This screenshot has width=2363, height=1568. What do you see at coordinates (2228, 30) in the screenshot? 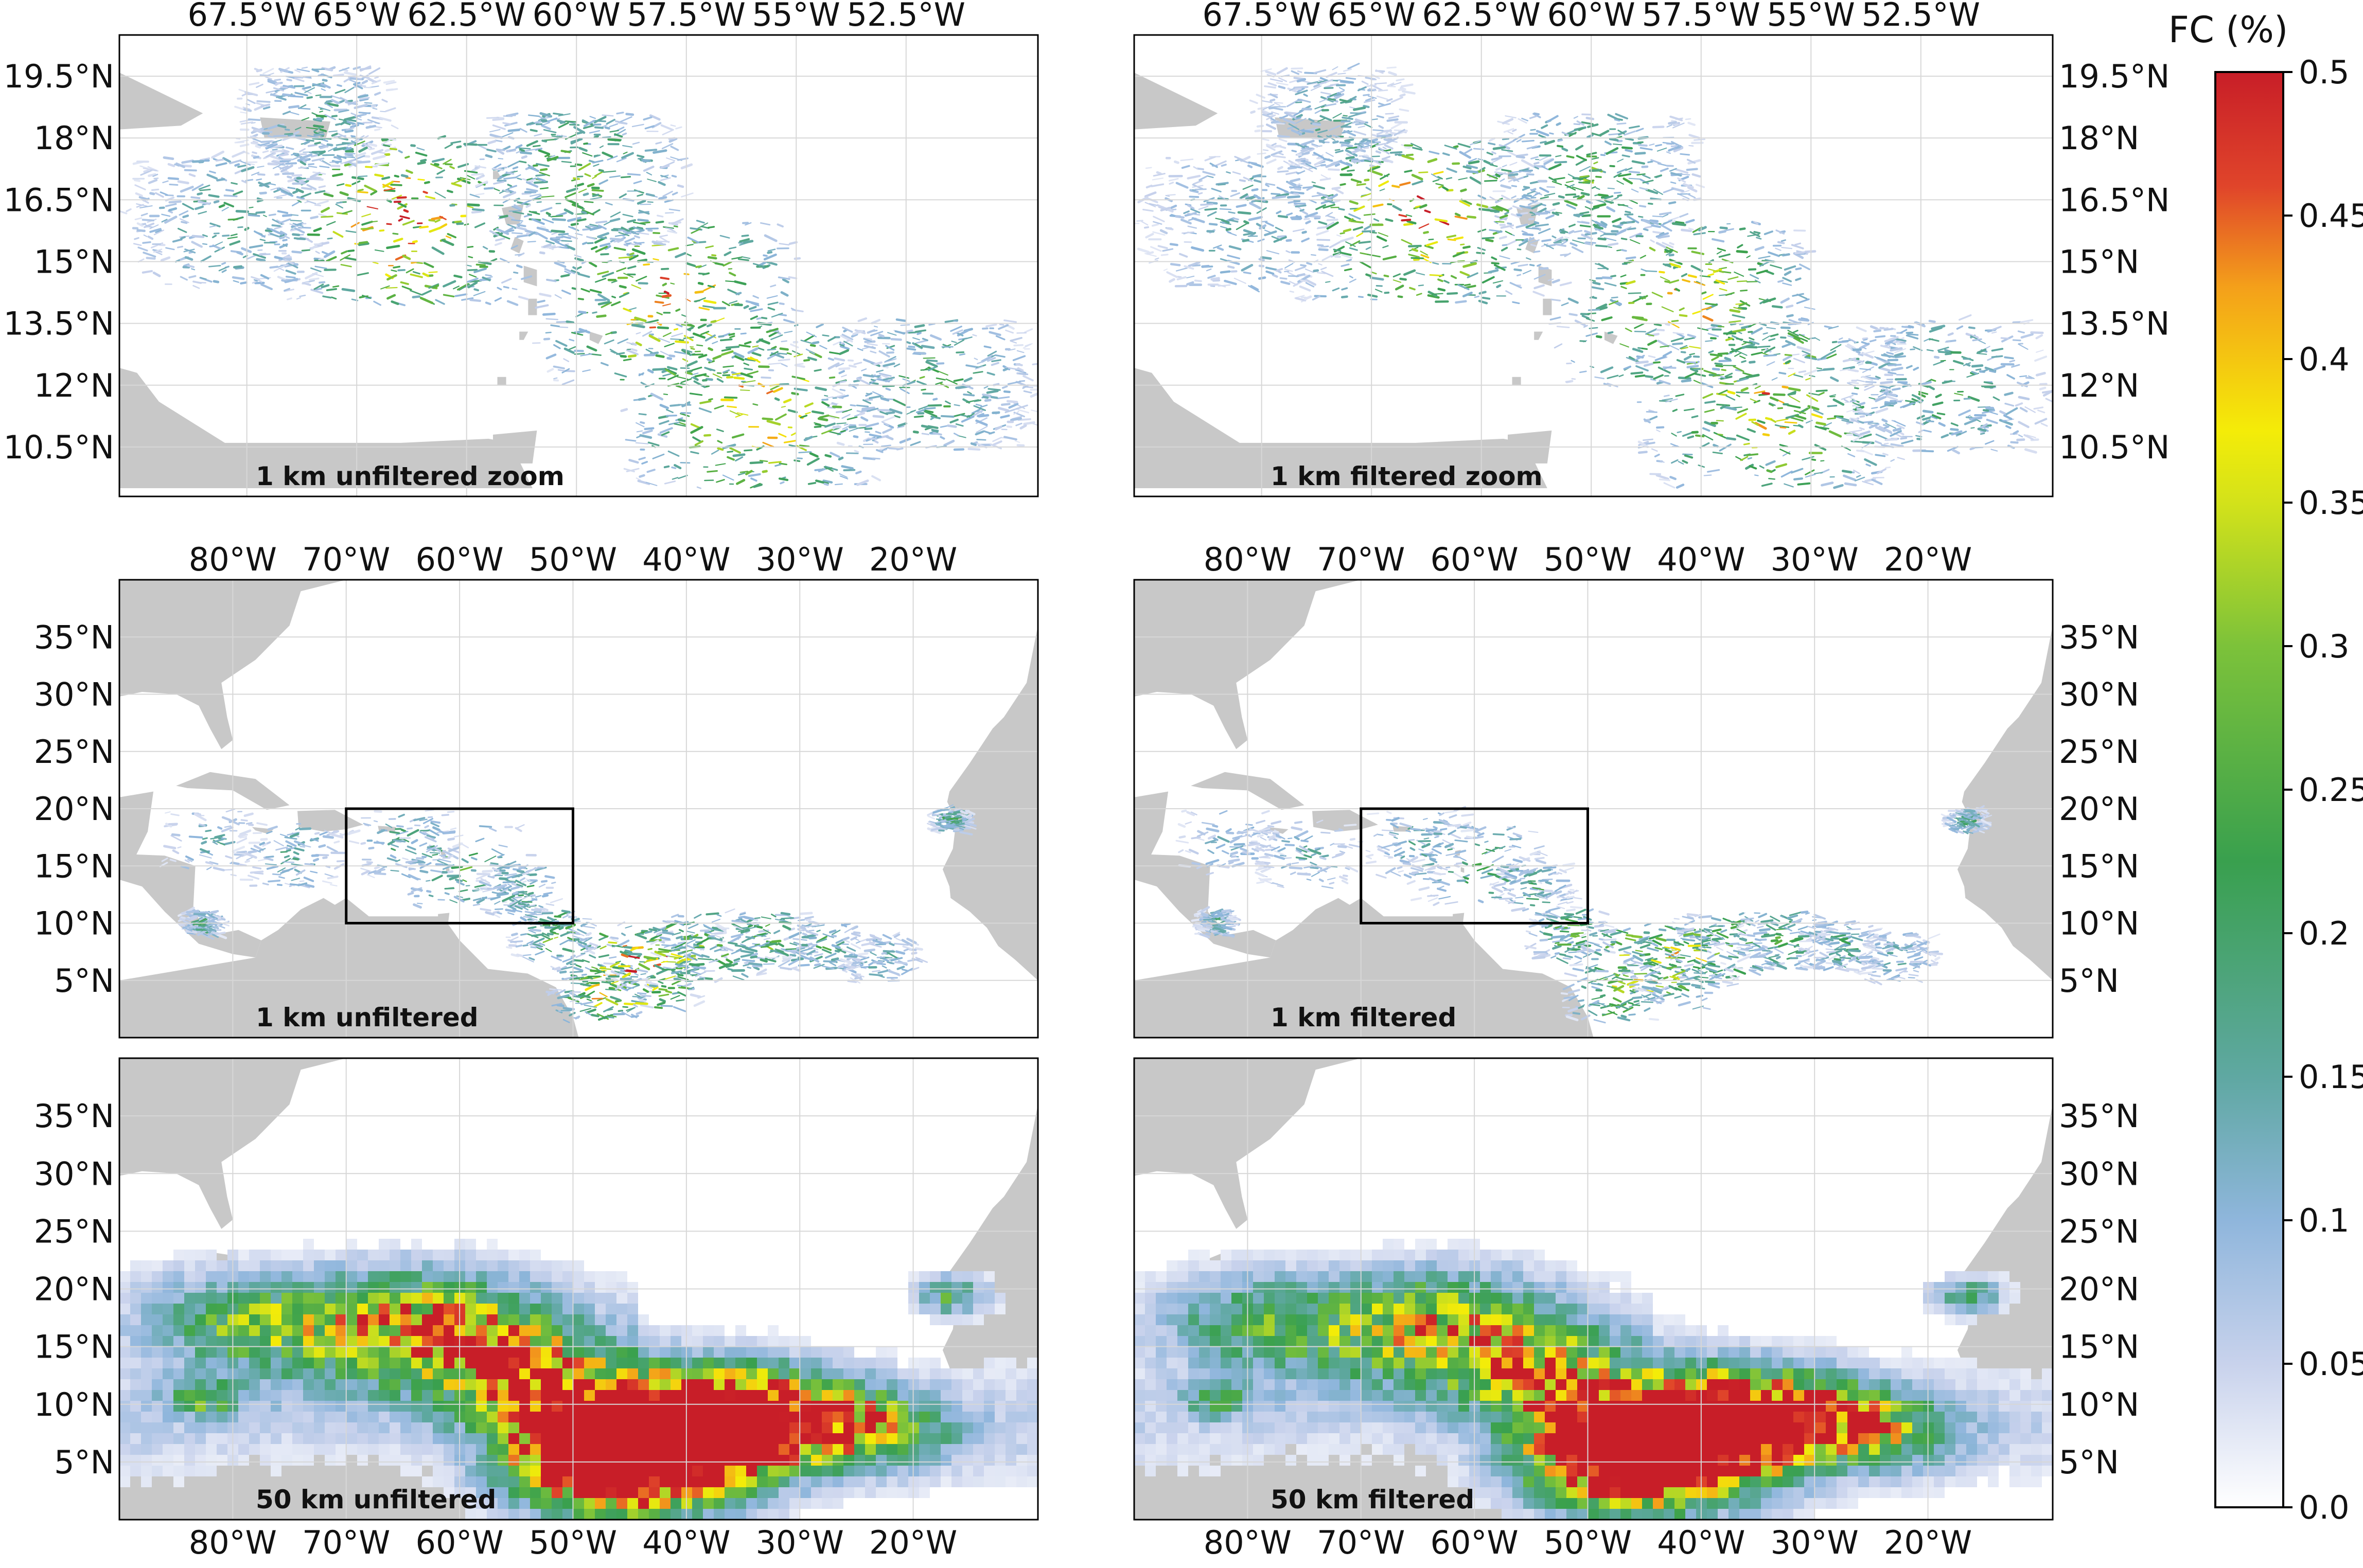
I see `colorbar-title: FC (%)` at bounding box center [2228, 30].